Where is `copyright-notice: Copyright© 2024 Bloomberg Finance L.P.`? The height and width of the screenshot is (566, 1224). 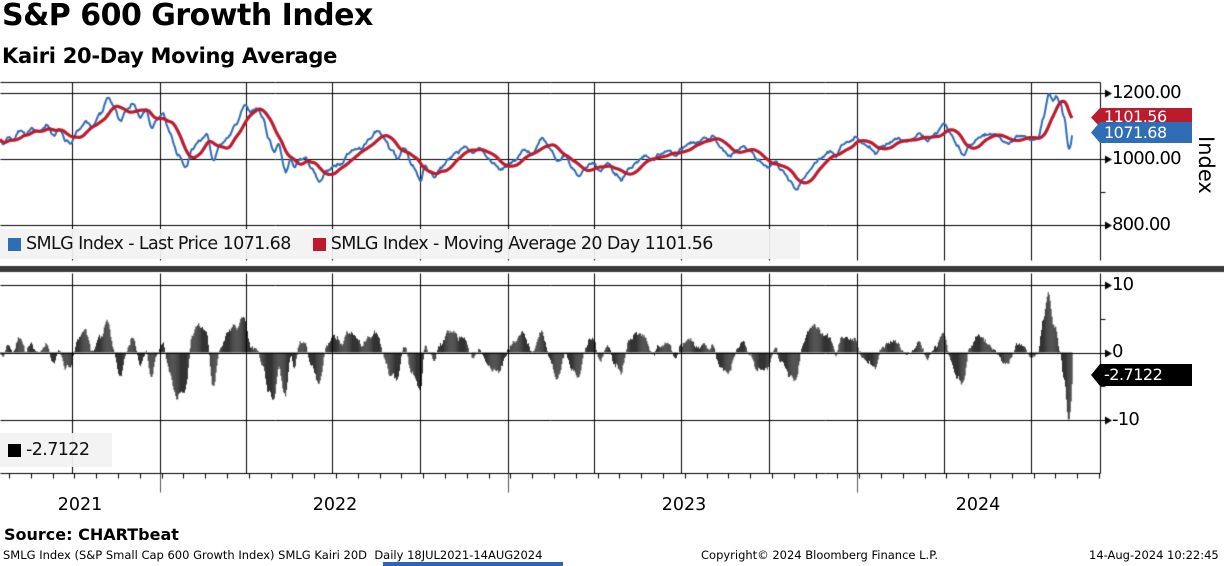 copyright-notice: Copyright© 2024 Bloomberg Finance L.P. is located at coordinates (819, 555).